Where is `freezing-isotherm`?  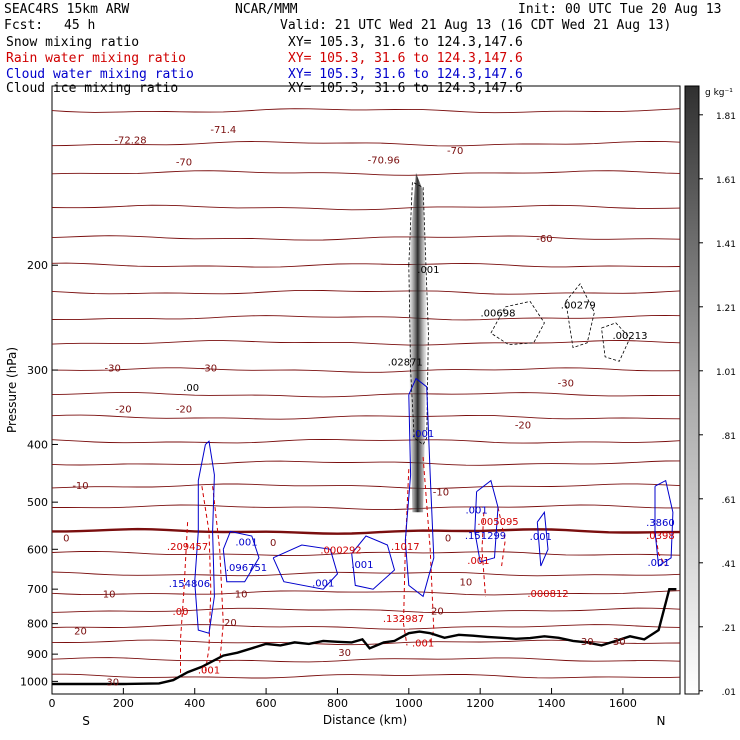 freezing-isotherm is located at coordinates (366, 531).